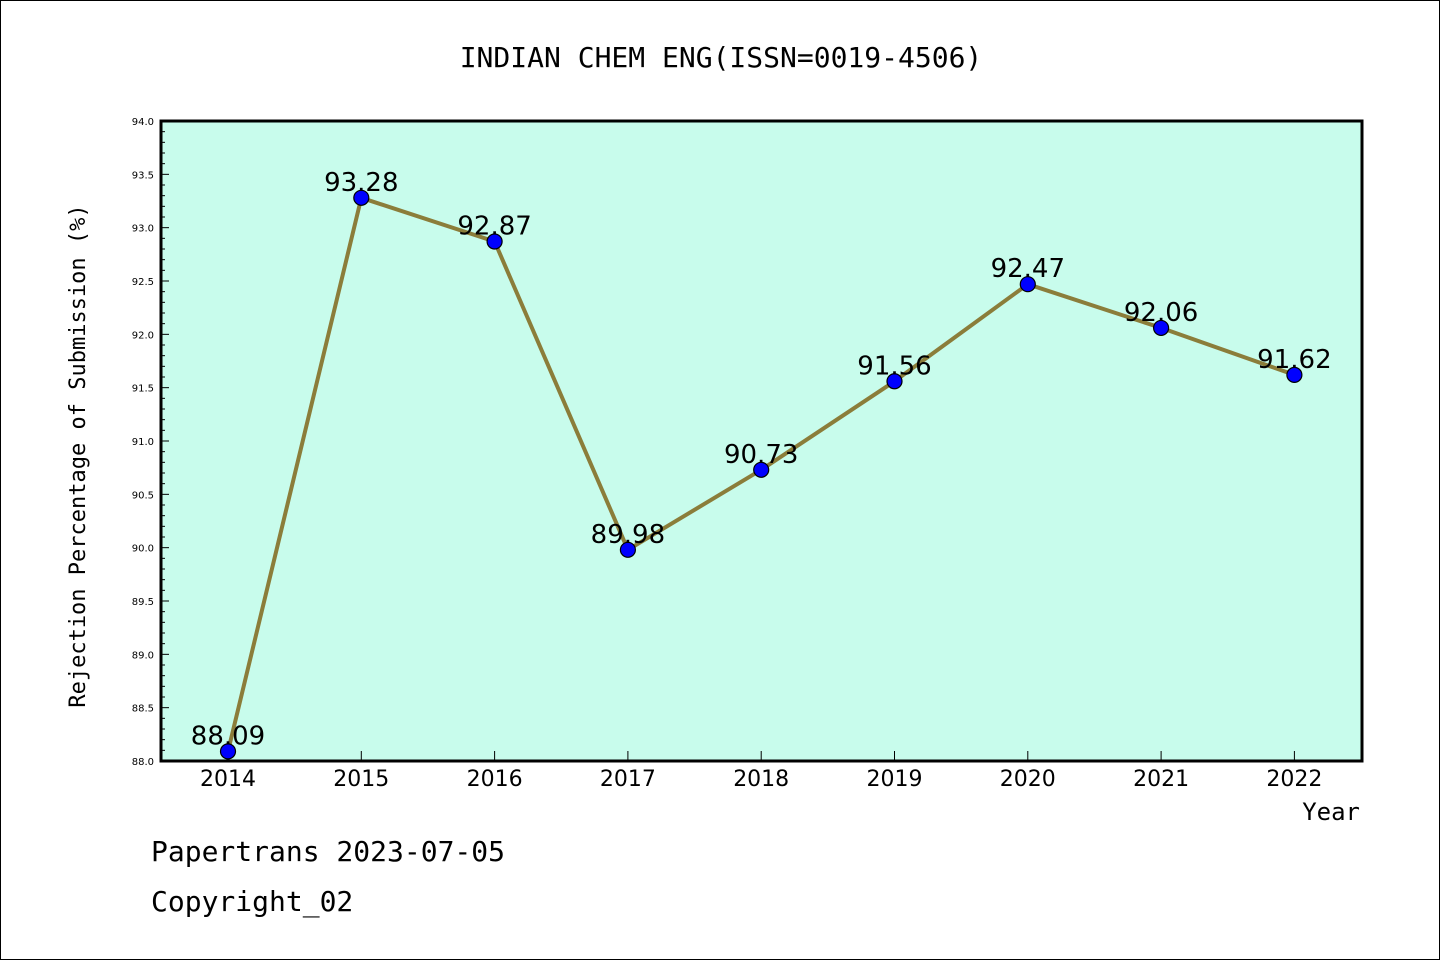  I want to click on x-tick-label: 2015, so click(361, 779).